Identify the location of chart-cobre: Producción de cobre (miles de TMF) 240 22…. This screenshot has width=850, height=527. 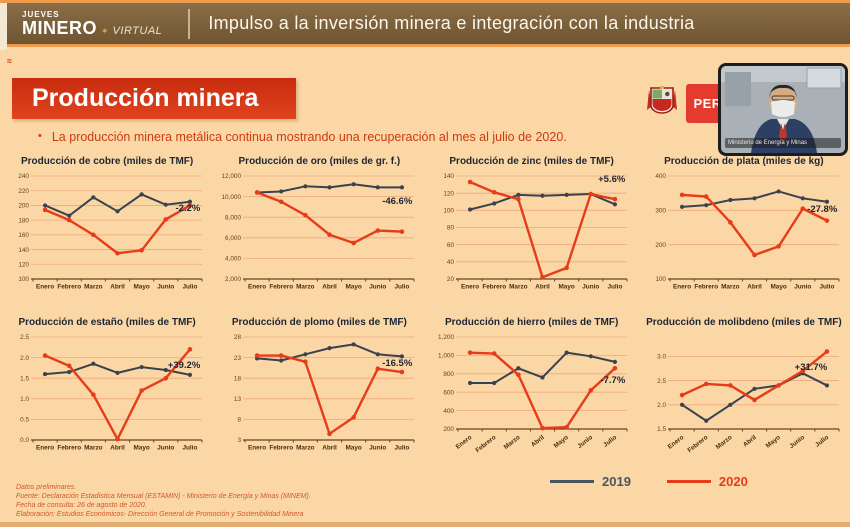
(107, 232).